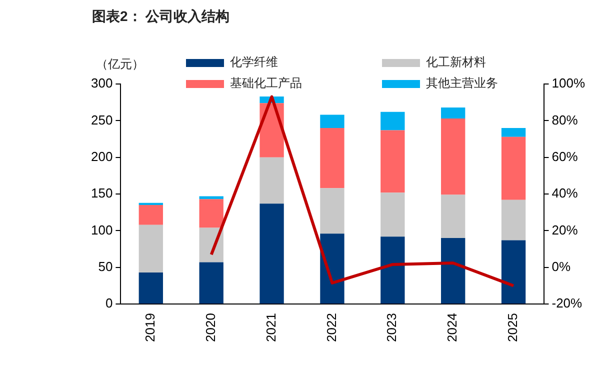  I want to click on y-tick-label: 150, so click(101, 193).